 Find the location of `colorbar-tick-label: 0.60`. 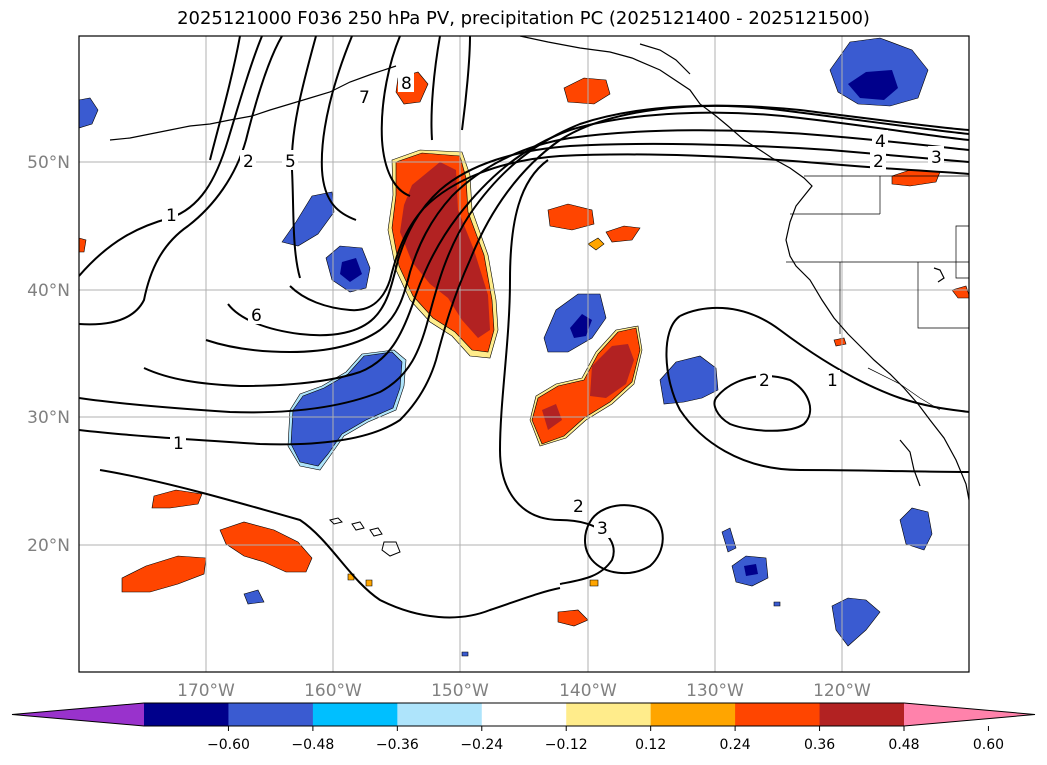

colorbar-tick-label: 0.60 is located at coordinates (988, 745).